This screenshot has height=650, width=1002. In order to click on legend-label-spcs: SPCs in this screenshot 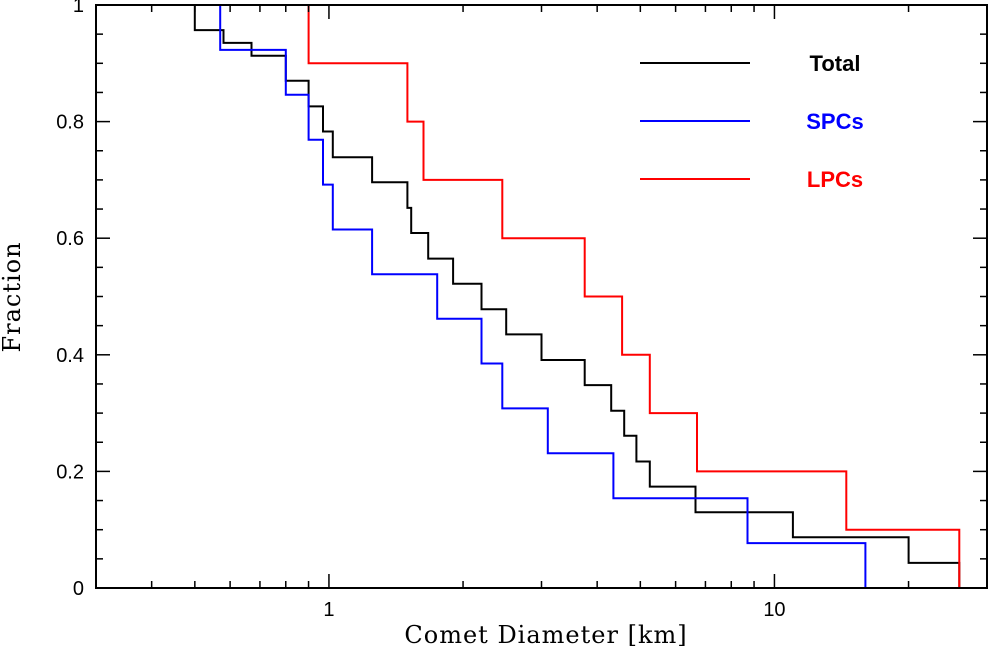, I will do `click(834, 121)`.